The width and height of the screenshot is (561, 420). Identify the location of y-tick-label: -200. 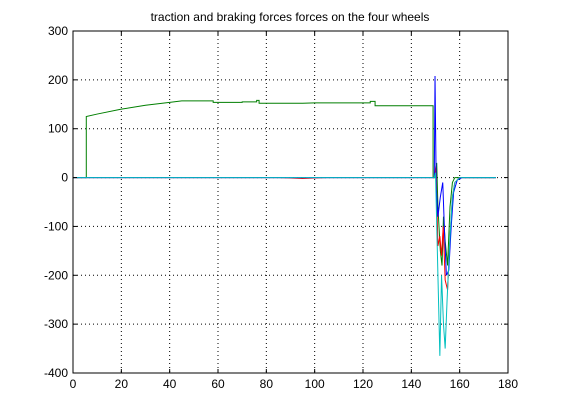
(56, 275).